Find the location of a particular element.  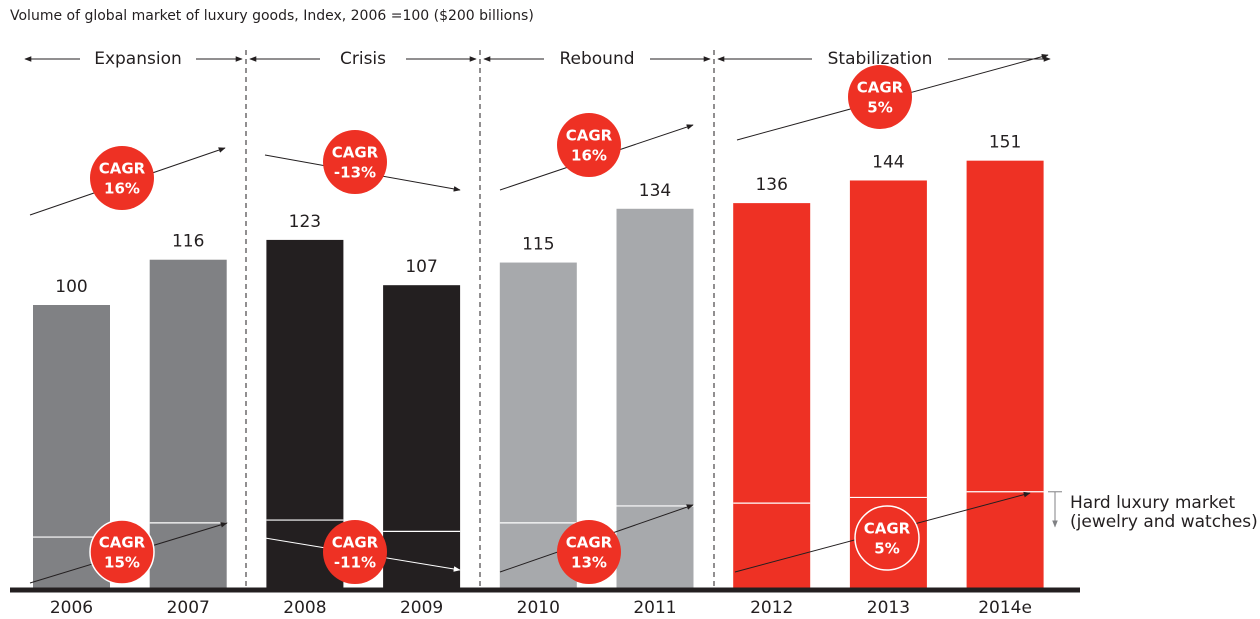

value-label: 136 is located at coordinates (771, 185).